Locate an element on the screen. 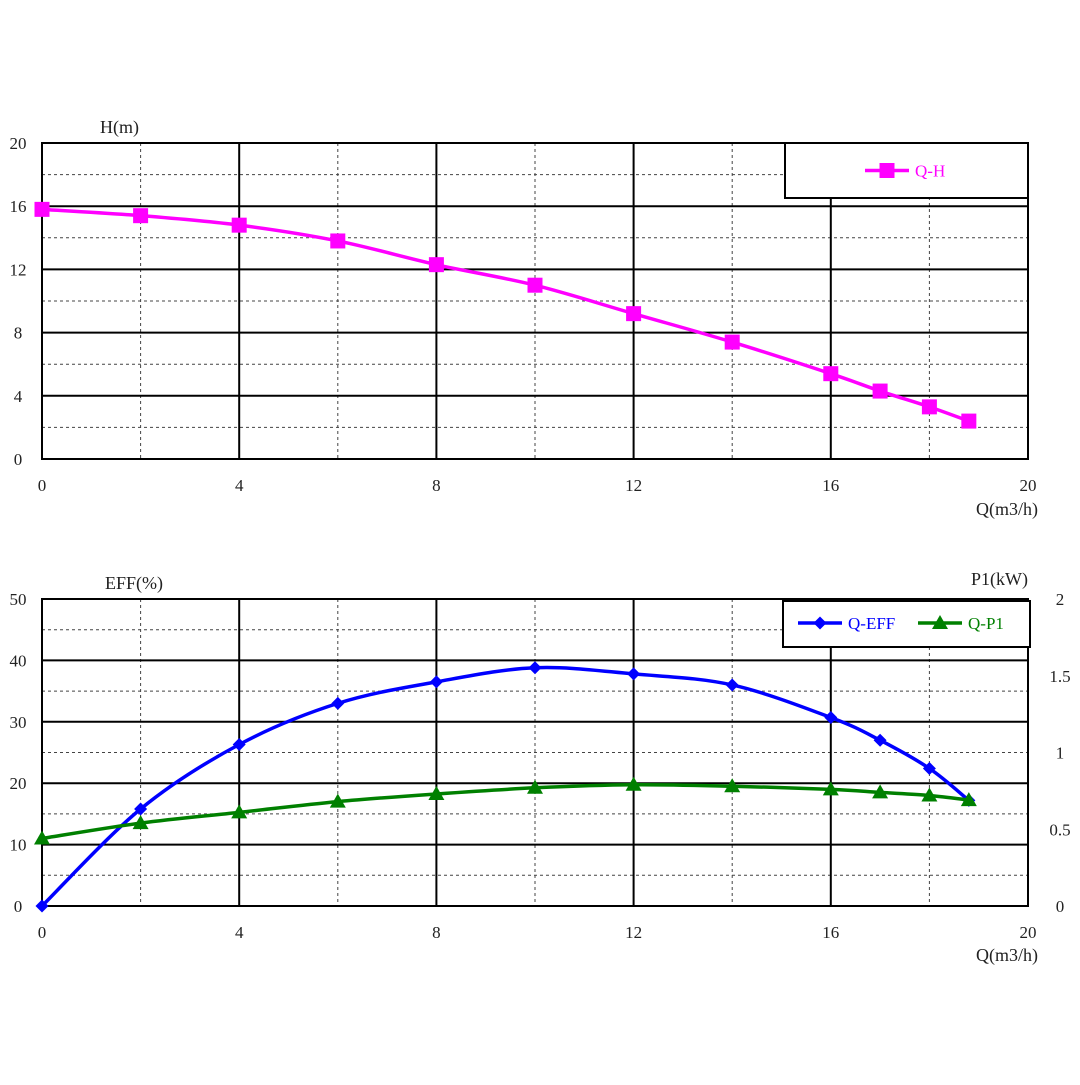 Image resolution: width=1080 pixels, height=1085 pixels. legend-marker-triangle is located at coordinates (940, 622).